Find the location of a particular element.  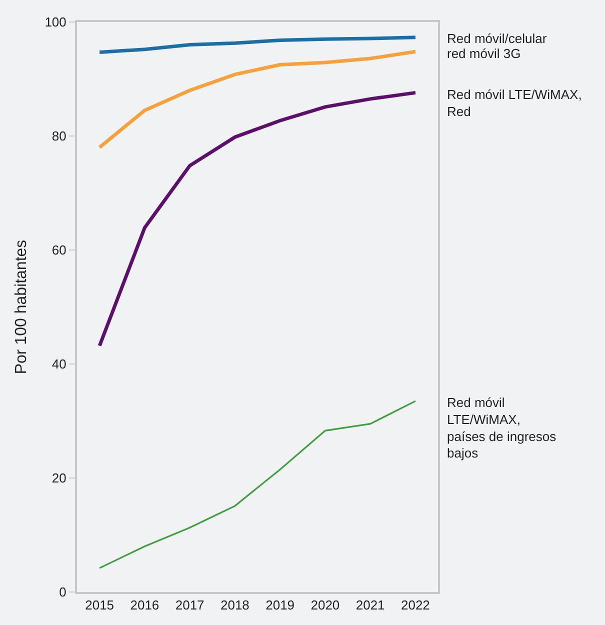

x-tick-label: 2021 is located at coordinates (370, 605).